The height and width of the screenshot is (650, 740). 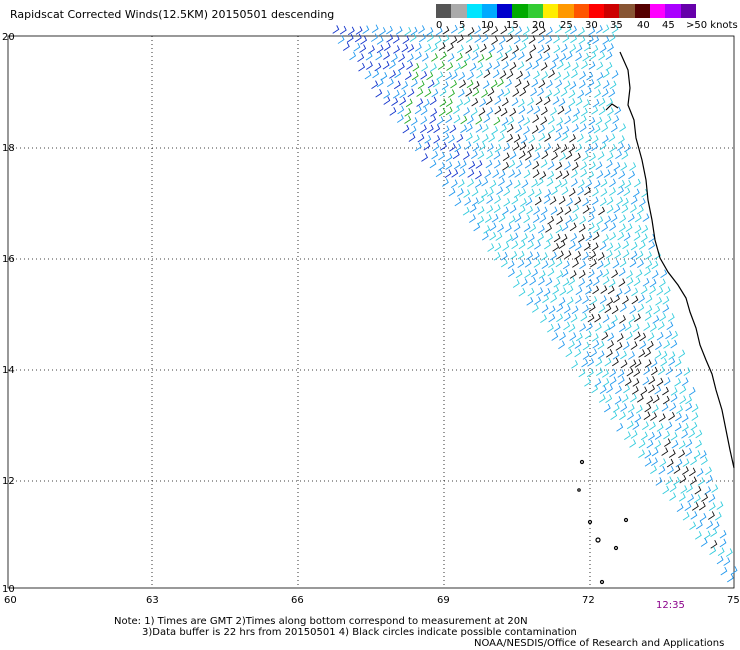 I want to click on lon-label-72: 72, so click(x=588, y=600).